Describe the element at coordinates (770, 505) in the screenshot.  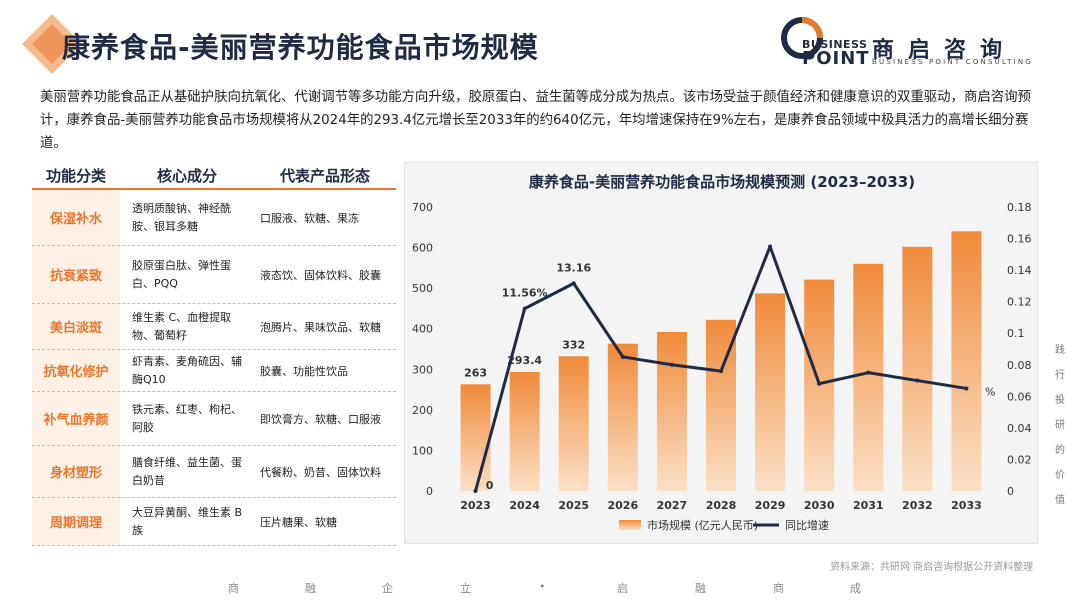
I see `x-tick-label: 2029` at that location.